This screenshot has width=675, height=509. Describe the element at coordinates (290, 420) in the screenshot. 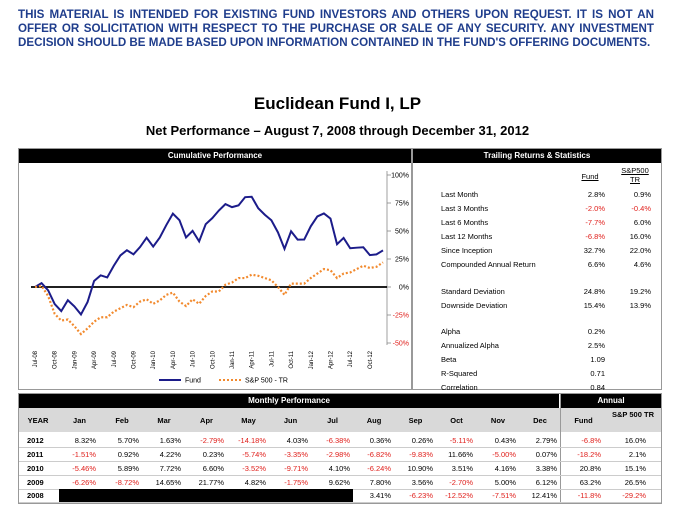

I see `column-header: Jun` at that location.